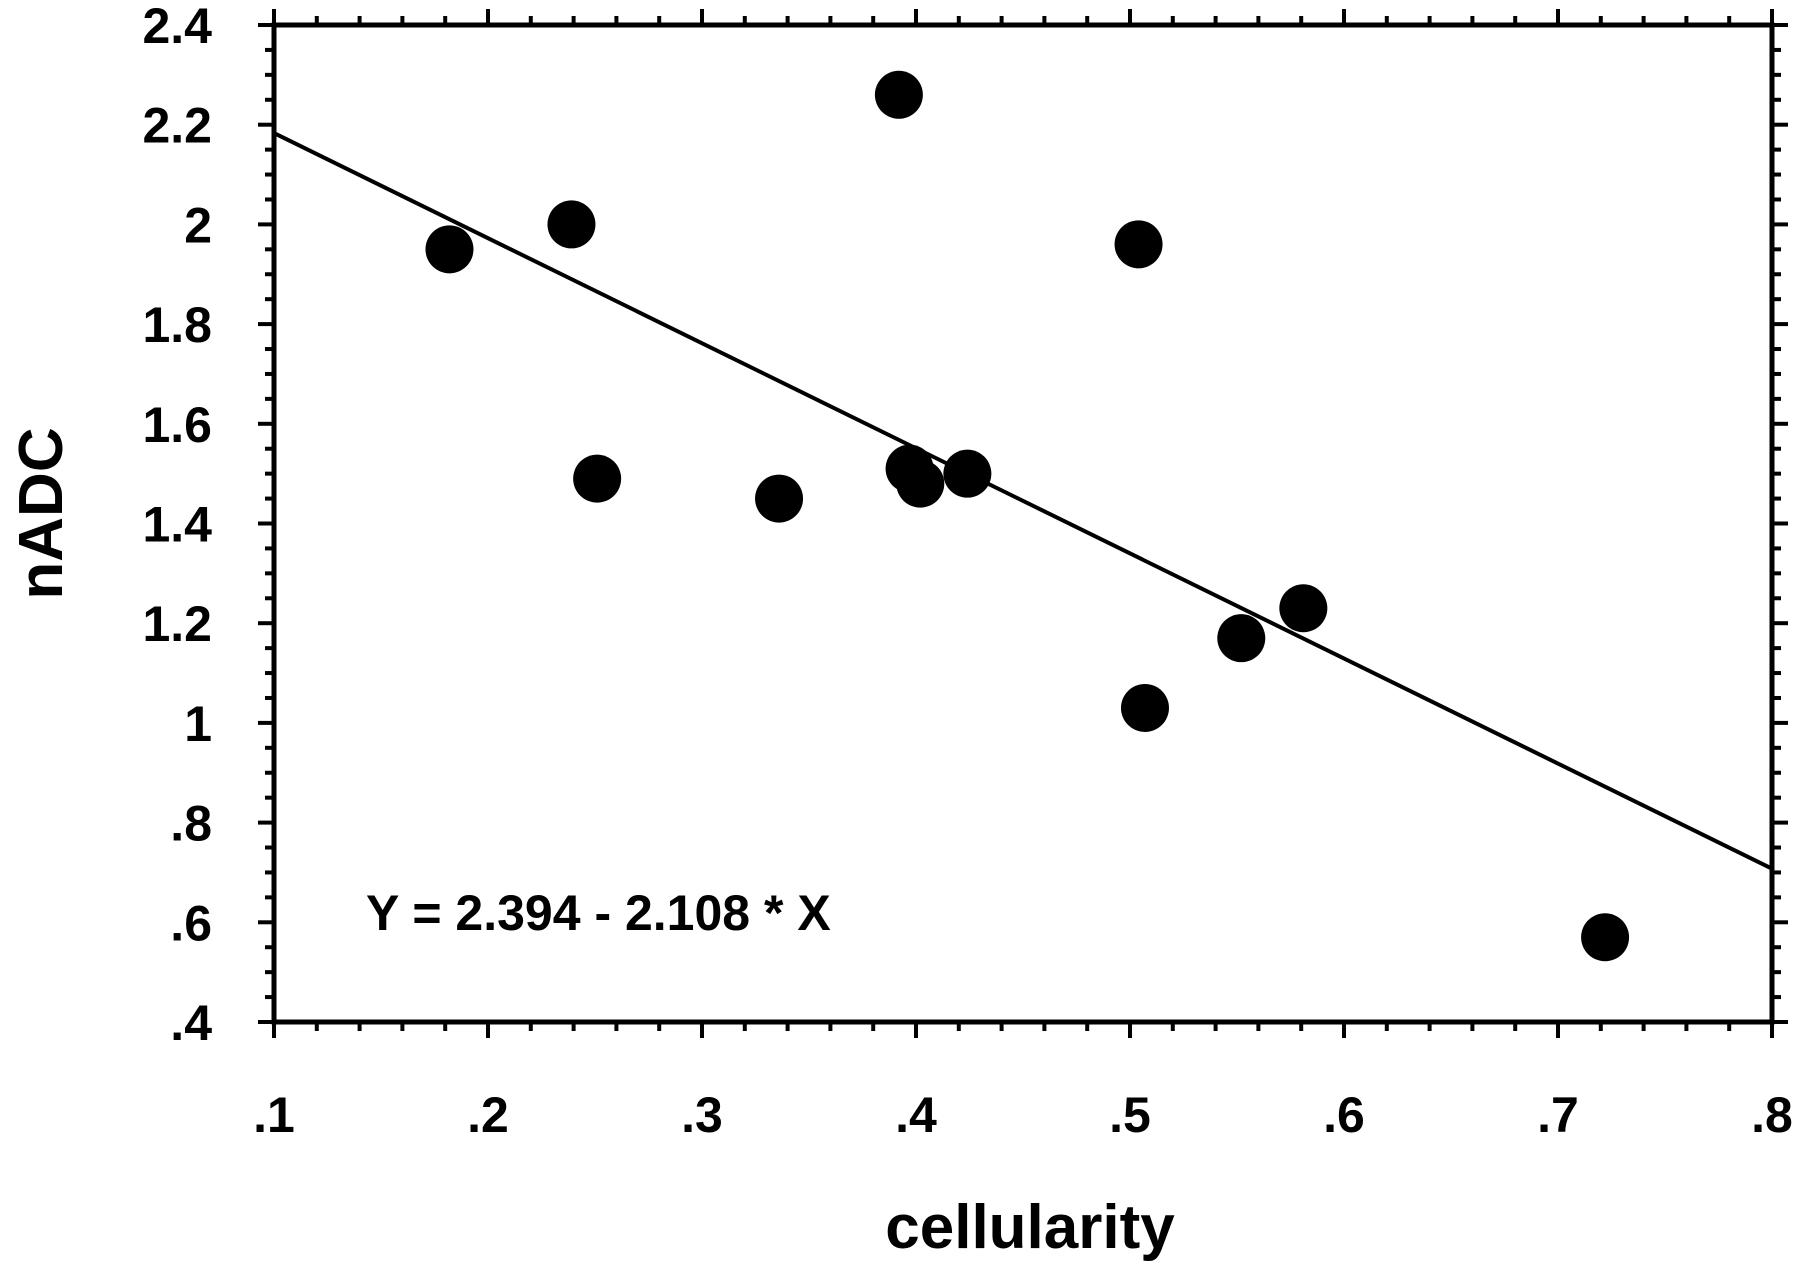 The height and width of the screenshot is (1265, 1800). Describe the element at coordinates (177, 126) in the screenshot. I see `y-tick-label: 2.2` at that location.